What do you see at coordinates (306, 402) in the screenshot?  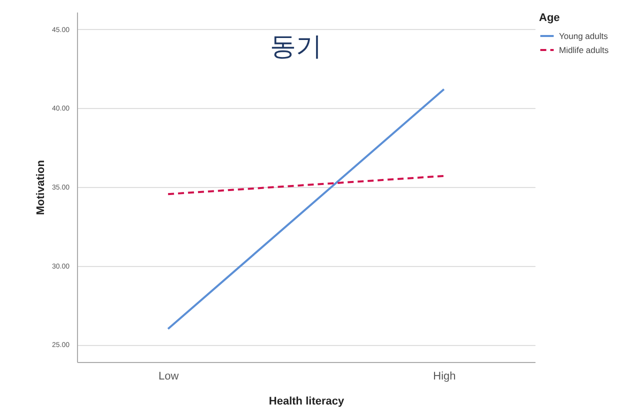 I see `x-axis-title: Health literacy` at bounding box center [306, 402].